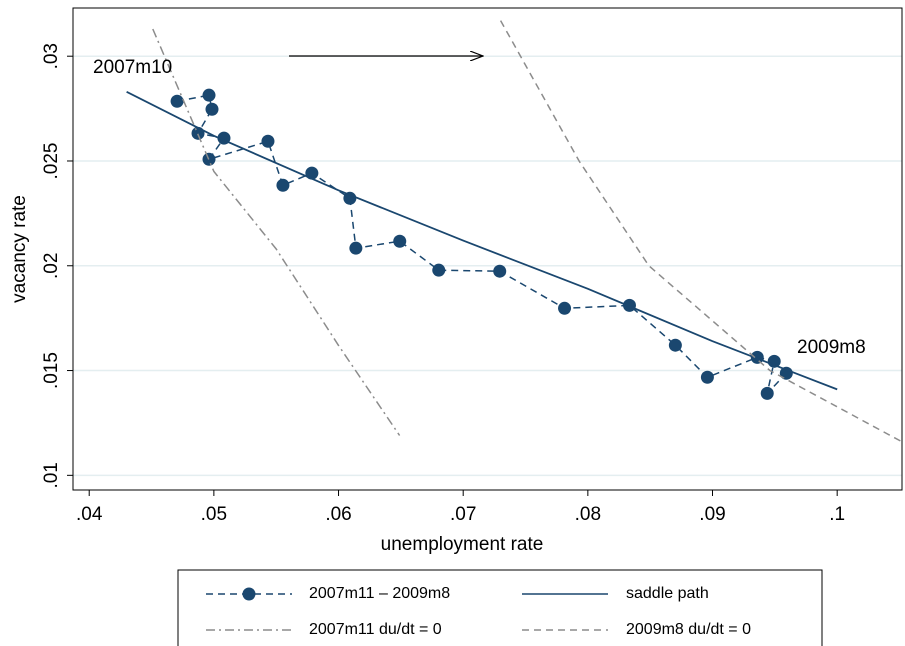  What do you see at coordinates (338, 514) in the screenshot?
I see `x-tick-label: .06` at bounding box center [338, 514].